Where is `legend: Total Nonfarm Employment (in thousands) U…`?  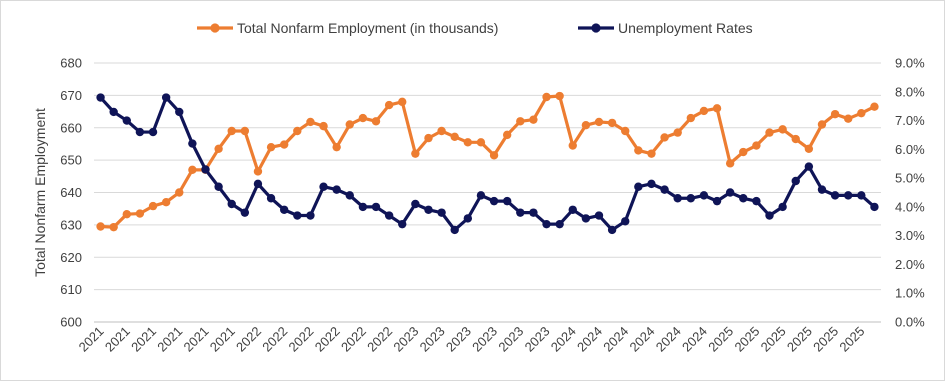 legend: Total Nonfarm Employment (in thousands) U… is located at coordinates (475, 28).